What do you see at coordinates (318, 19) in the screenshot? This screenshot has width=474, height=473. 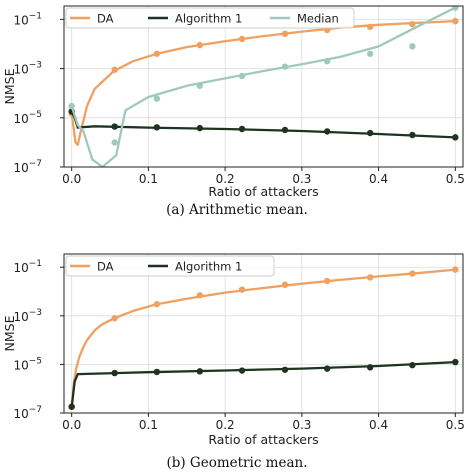 I see `legend-entry: Median` at bounding box center [318, 19].